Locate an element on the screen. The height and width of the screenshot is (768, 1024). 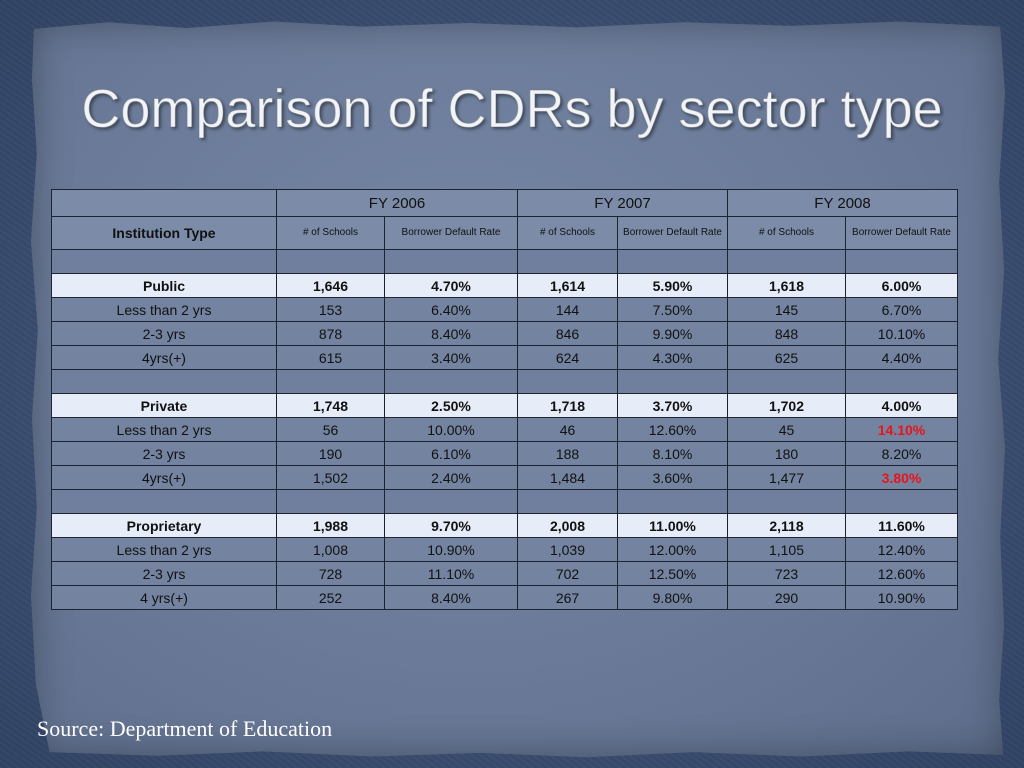
table-cell: 144 is located at coordinates (567, 309).